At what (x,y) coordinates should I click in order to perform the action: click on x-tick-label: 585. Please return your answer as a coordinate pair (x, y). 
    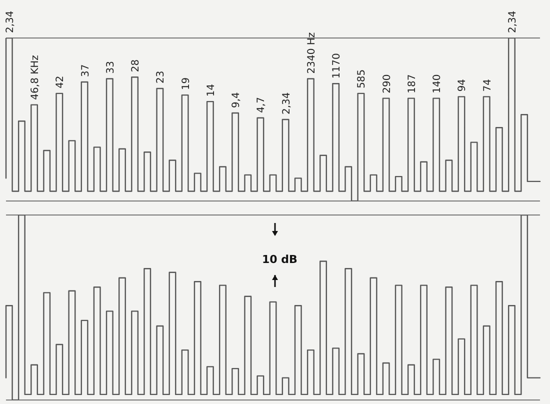
    Looking at the image, I should click on (362, 78).